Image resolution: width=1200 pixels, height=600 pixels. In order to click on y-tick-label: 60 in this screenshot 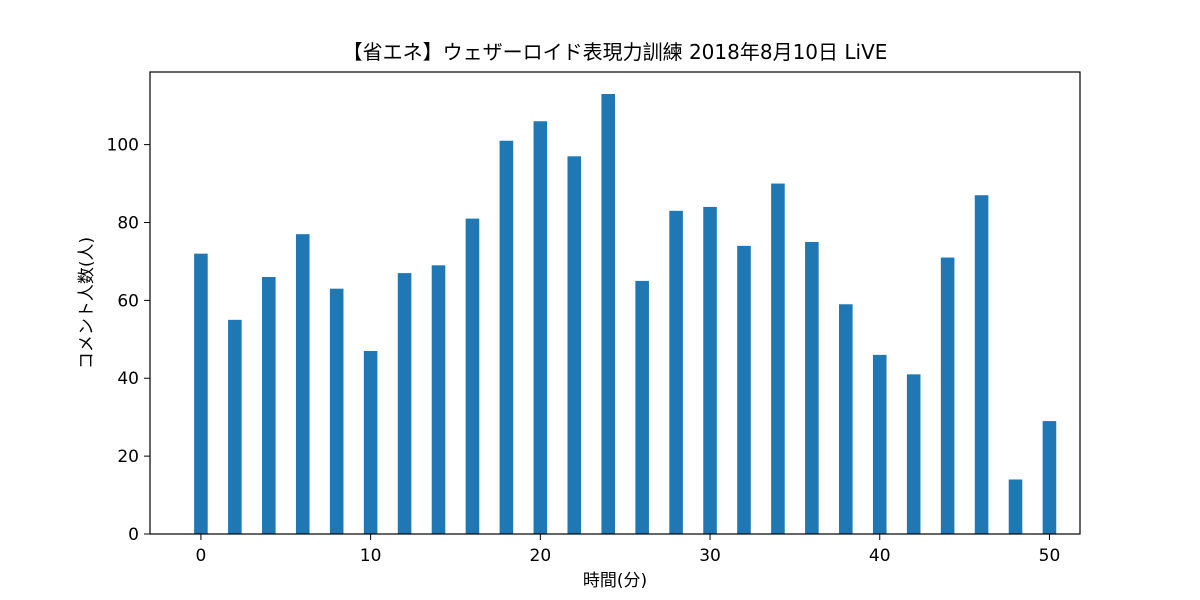, I will do `click(128, 301)`.